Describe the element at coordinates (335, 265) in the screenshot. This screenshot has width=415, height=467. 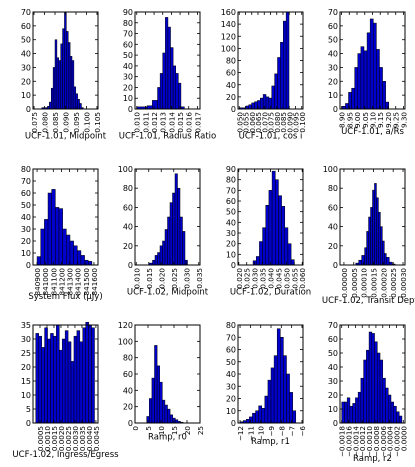
I see `y-tick-label: 0` at that location.